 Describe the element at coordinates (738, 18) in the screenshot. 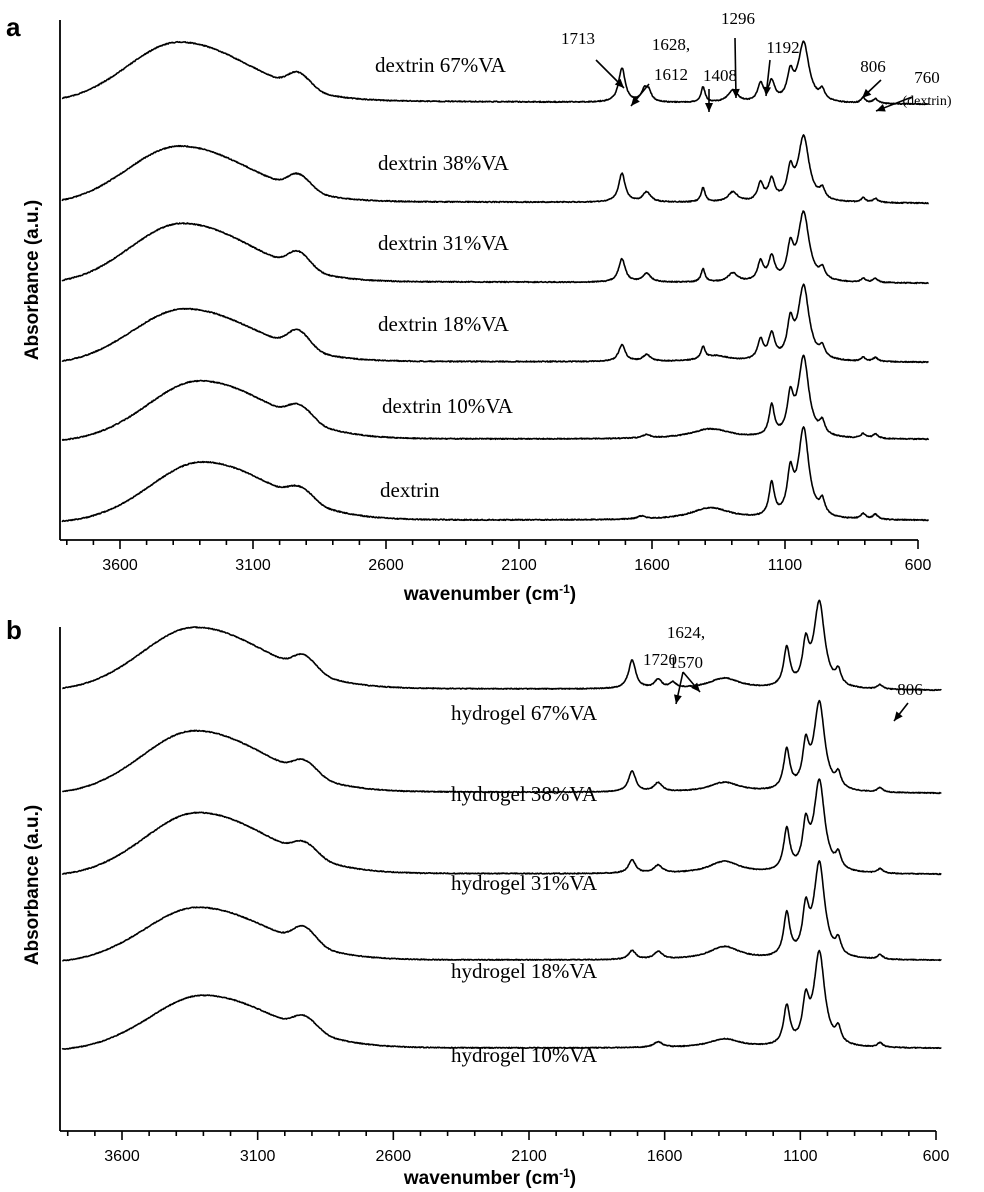

I see `peak-annotation-label: 1296` at that location.